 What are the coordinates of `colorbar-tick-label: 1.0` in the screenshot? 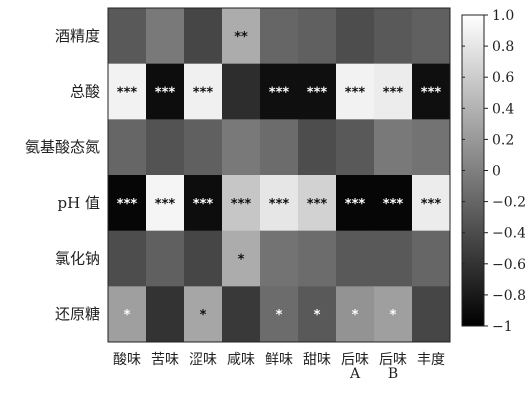 It's located at (503, 16).